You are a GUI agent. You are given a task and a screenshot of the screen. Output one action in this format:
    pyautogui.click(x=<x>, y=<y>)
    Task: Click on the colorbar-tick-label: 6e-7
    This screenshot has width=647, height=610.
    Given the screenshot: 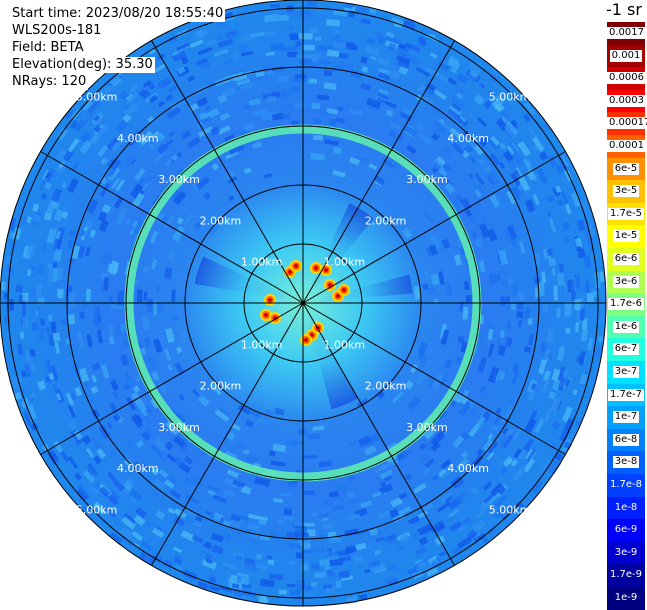 What is the action you would take?
    pyautogui.click(x=626, y=349)
    